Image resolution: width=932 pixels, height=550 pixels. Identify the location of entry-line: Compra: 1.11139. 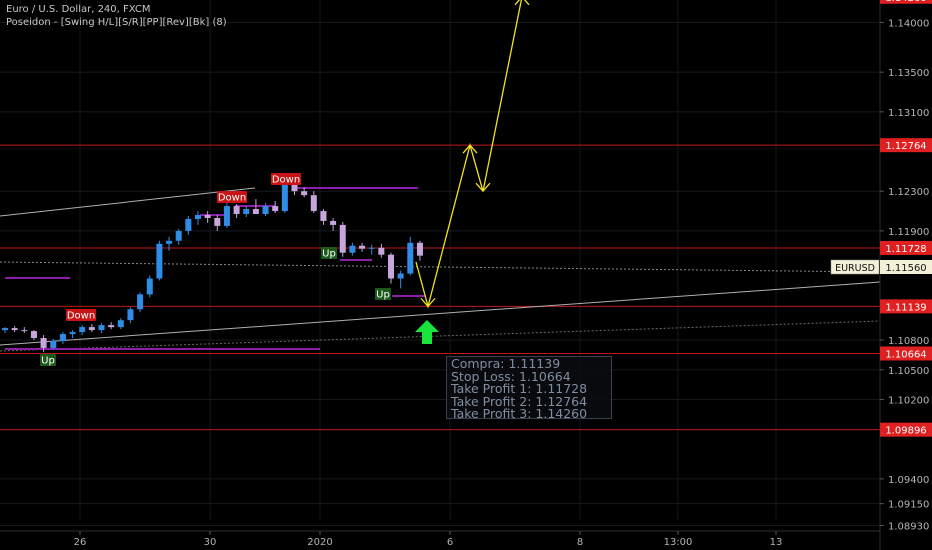
(506, 363).